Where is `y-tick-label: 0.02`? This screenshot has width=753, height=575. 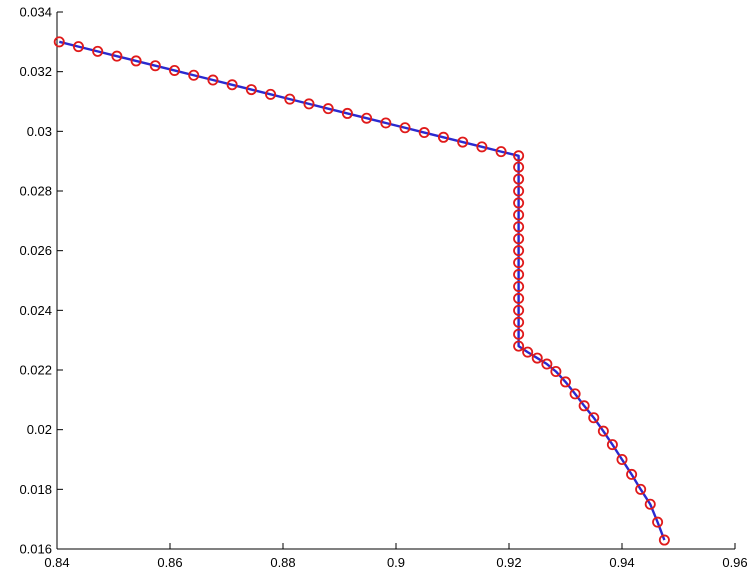 y-tick-label: 0.02 is located at coordinates (39, 429).